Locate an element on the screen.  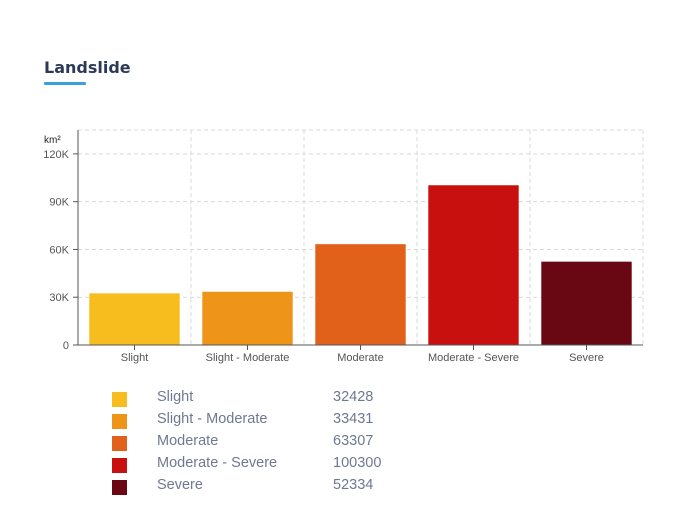
x-tick-label-2: Slight - Moderate is located at coordinates (248, 358).